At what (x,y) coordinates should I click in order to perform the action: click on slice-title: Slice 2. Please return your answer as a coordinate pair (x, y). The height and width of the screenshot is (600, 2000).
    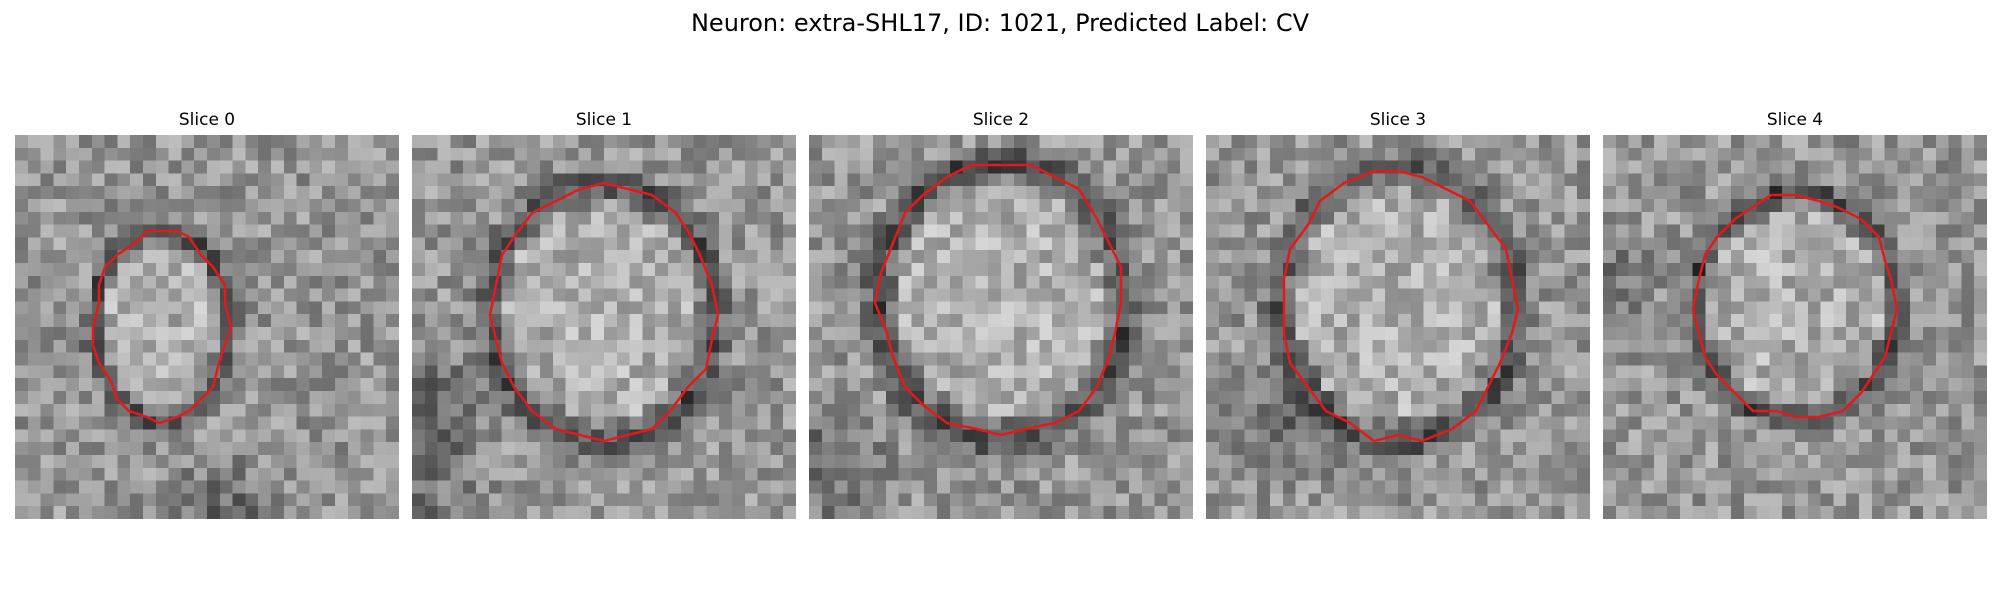
    Looking at the image, I should click on (1001, 120).